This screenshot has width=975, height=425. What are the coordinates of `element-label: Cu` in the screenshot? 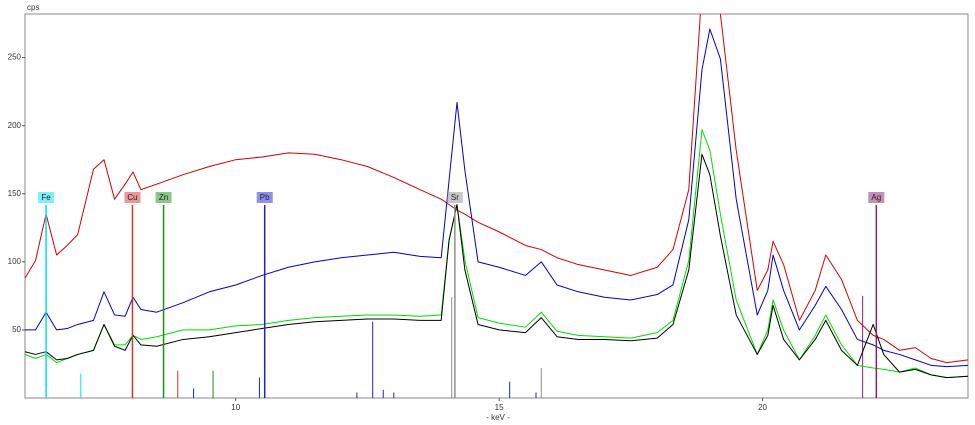 It's located at (132, 197).